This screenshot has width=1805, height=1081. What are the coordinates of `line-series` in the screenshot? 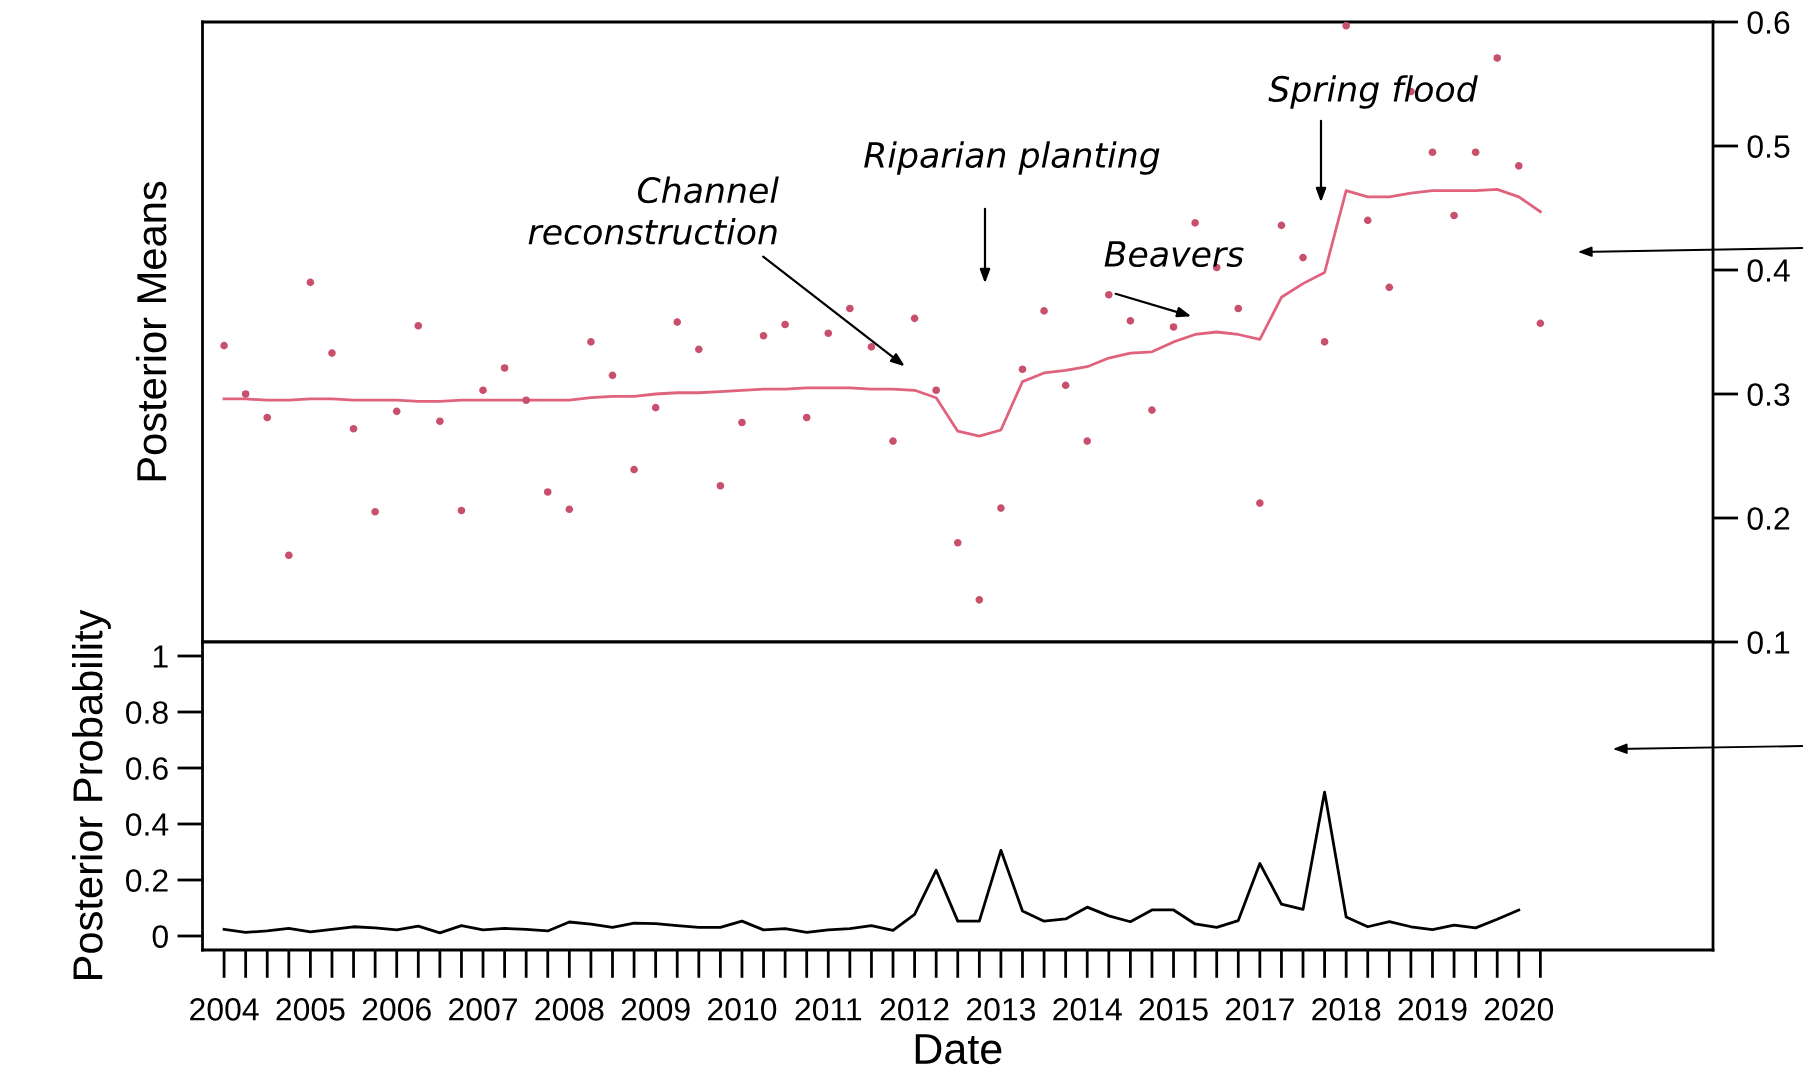 It's located at (871, 862).